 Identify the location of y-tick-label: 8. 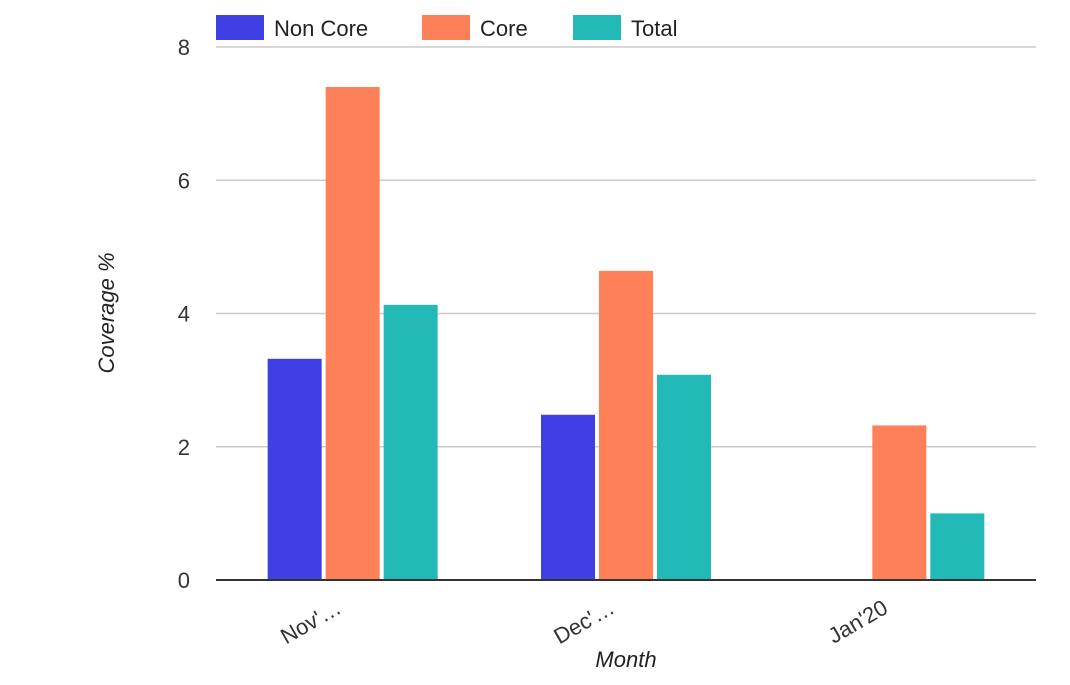
(184, 47).